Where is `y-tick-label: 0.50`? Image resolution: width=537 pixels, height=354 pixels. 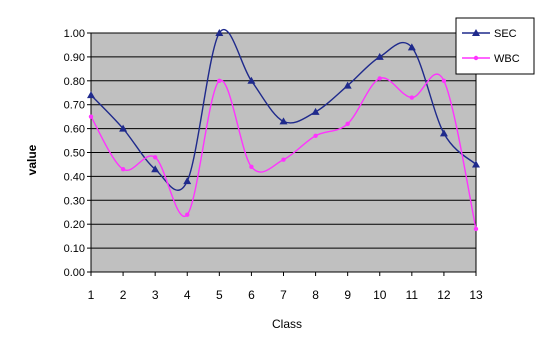
y-tick-label: 0.50 is located at coordinates (74, 154).